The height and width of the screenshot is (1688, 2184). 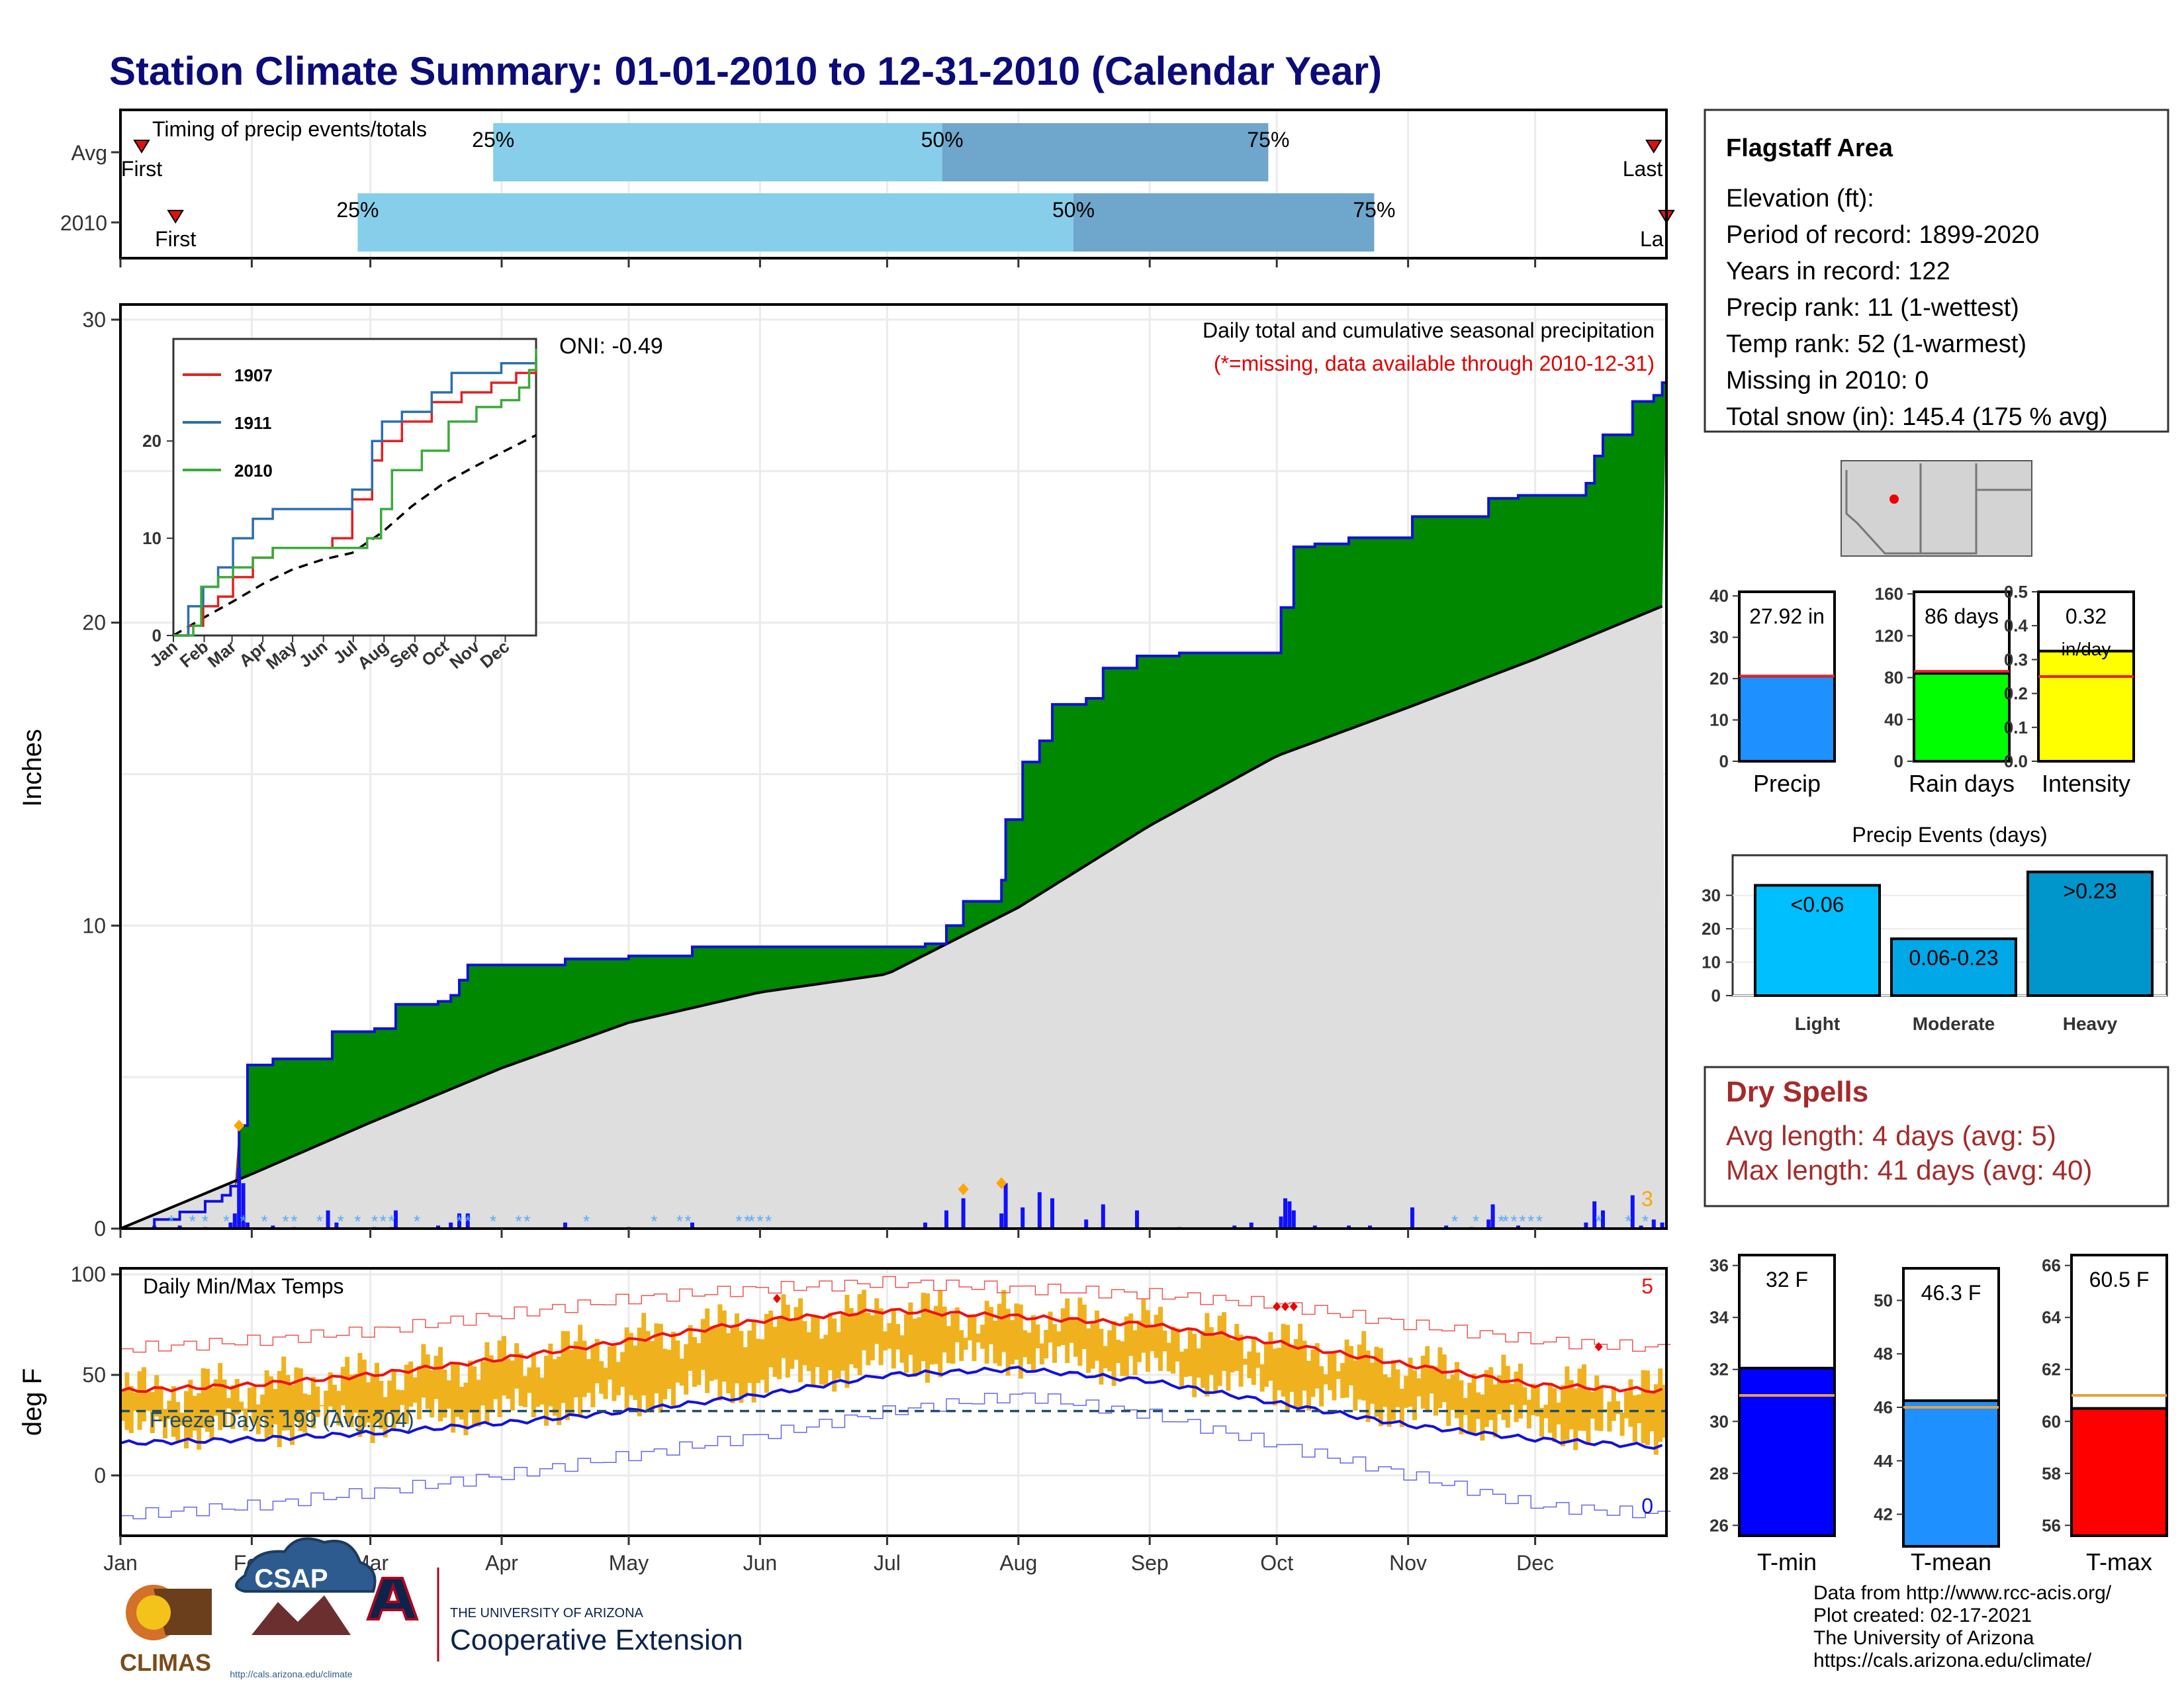 I want to click on station-location-marker, so click(x=1894, y=499).